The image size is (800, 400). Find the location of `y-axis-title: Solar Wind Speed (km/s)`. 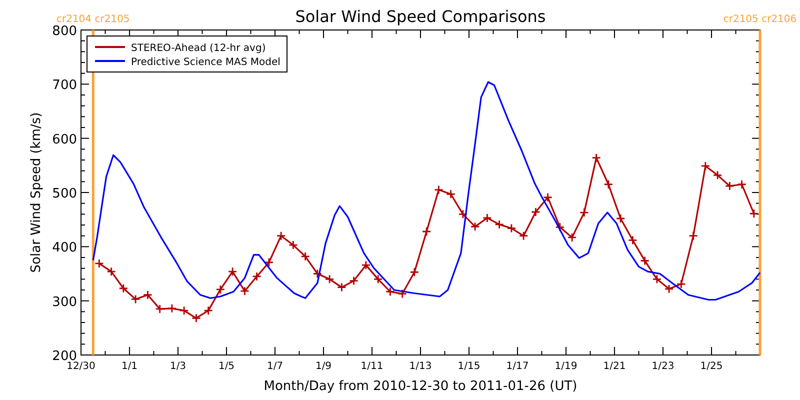

y-axis-title: Solar Wind Speed (km/s) is located at coordinates (36, 192).